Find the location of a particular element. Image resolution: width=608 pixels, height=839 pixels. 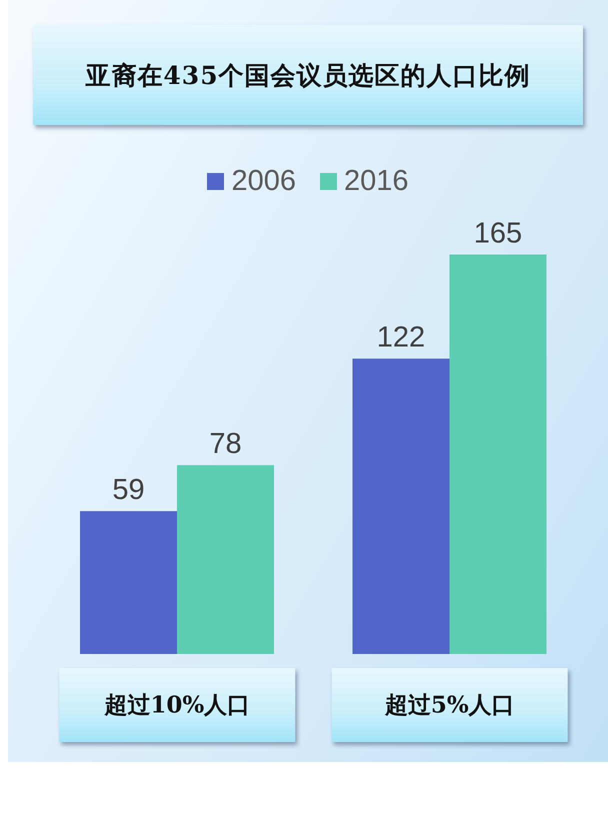

legend-label: 2016 is located at coordinates (376, 181).